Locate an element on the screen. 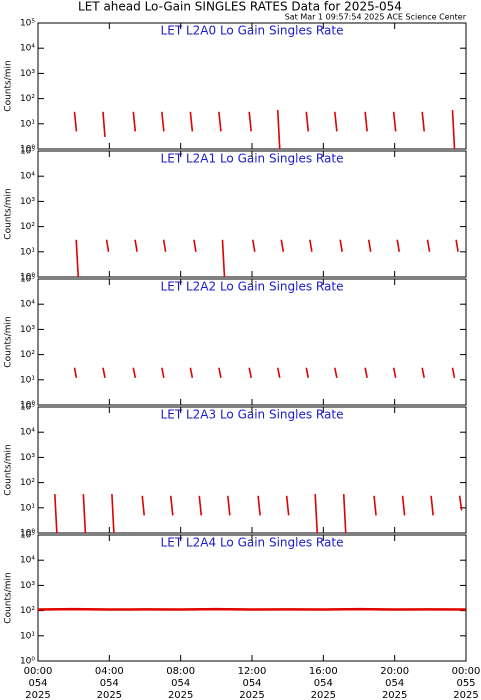  x-tick-label: 20:00 is located at coordinates (394, 671).